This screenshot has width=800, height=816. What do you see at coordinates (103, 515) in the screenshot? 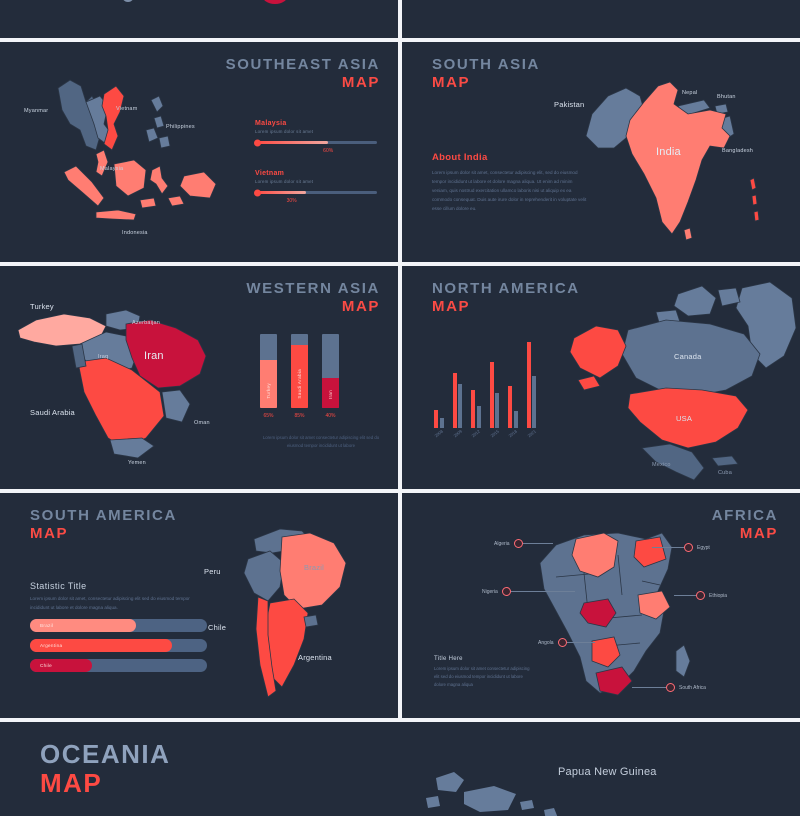
I see `title-line1: SOUTH AMERICA` at bounding box center [103, 515].